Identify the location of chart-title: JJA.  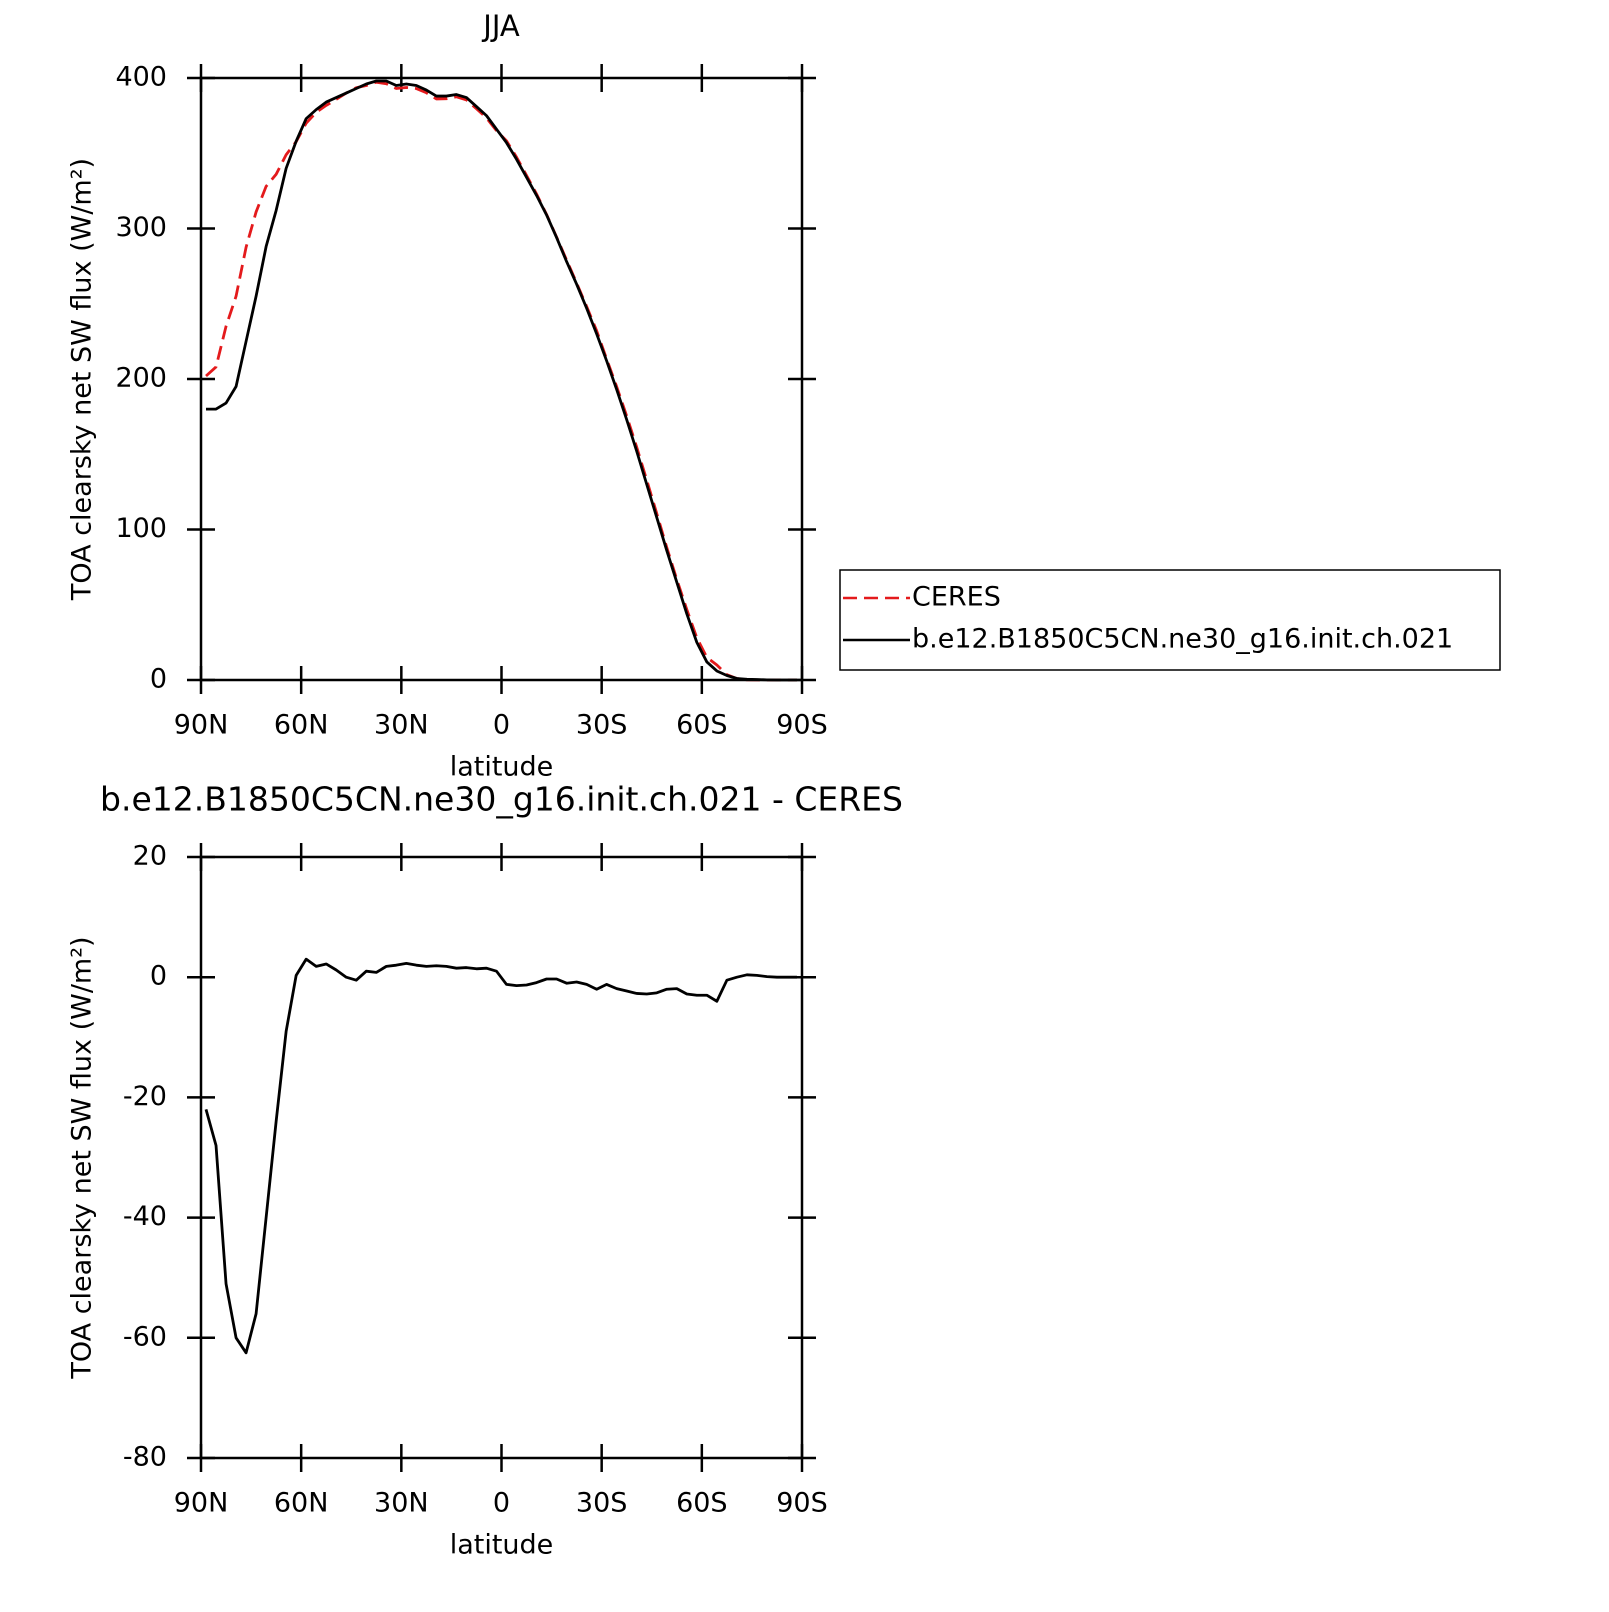
(500, 26).